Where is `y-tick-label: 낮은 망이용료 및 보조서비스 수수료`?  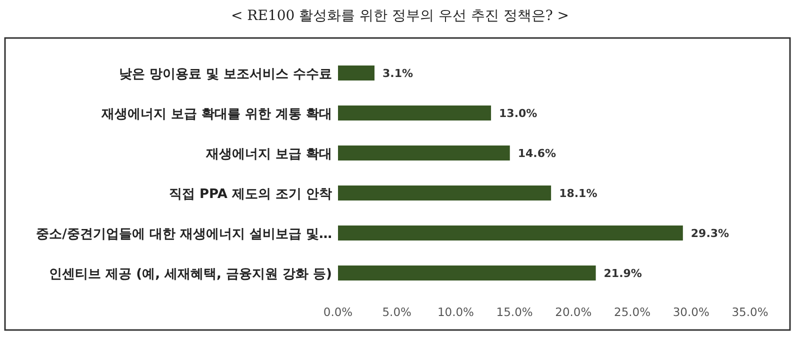
y-tick-label: 낮은 망이용료 및 보조서비스 수수료 is located at coordinates (225, 74).